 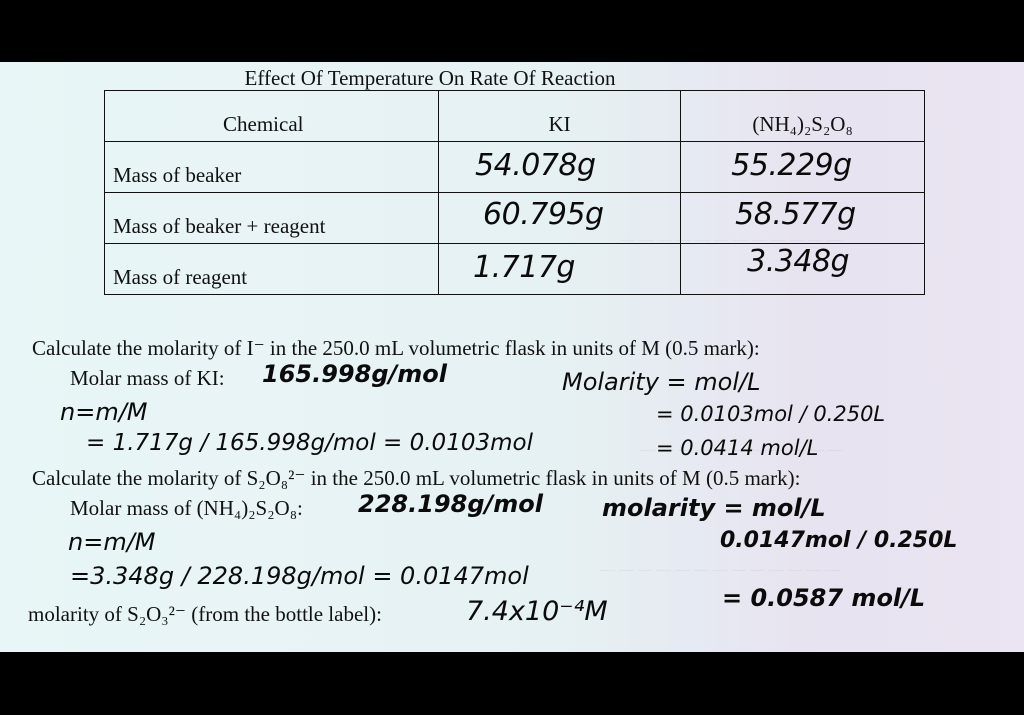 What do you see at coordinates (271, 269) in the screenshot?
I see `row-label: Mass of reagent` at bounding box center [271, 269].